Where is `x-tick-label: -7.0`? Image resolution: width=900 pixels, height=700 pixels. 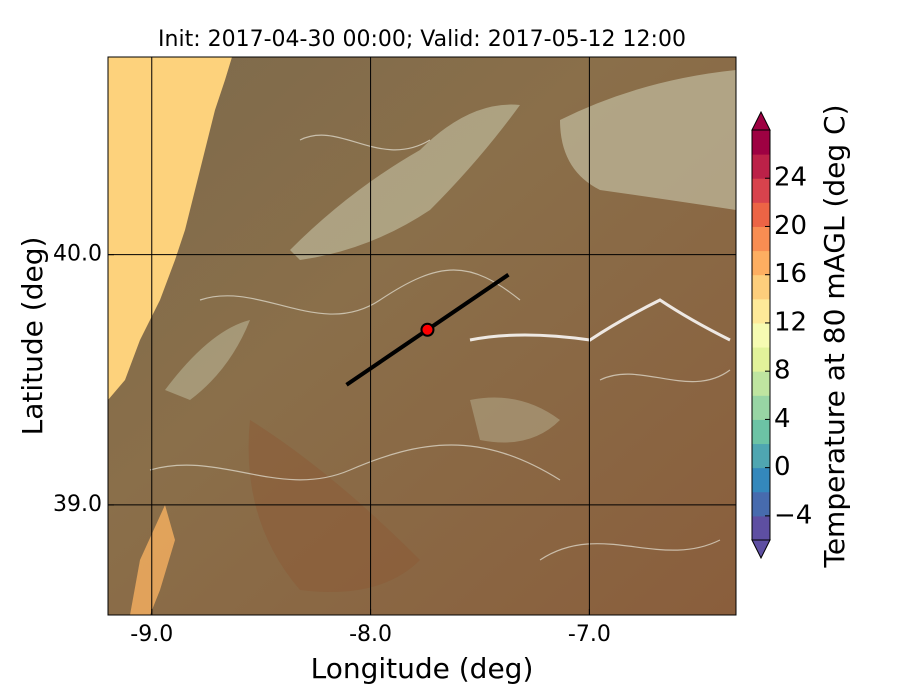
x-tick-label: -7.0 is located at coordinates (589, 634).